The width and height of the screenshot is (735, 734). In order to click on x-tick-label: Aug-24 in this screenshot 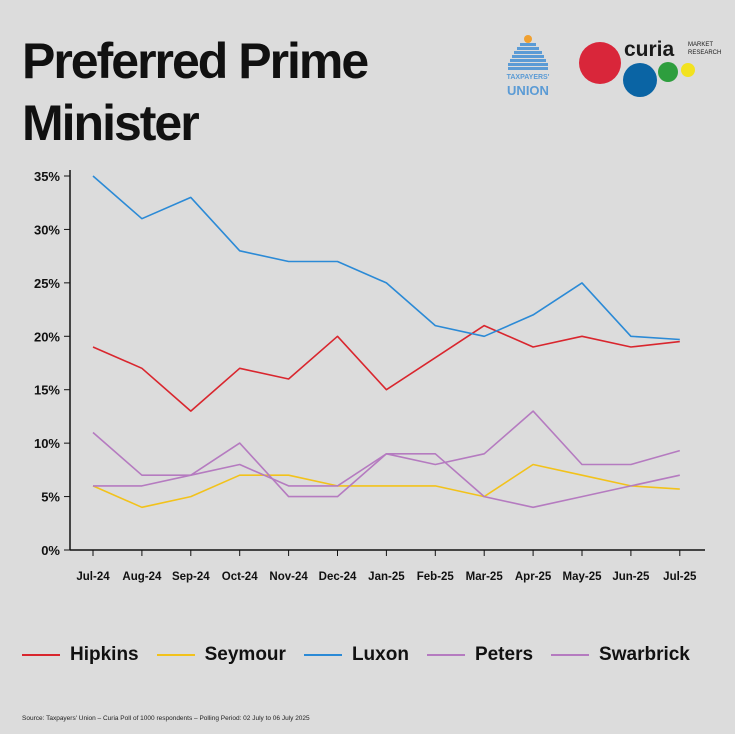, I will do `click(142, 577)`.